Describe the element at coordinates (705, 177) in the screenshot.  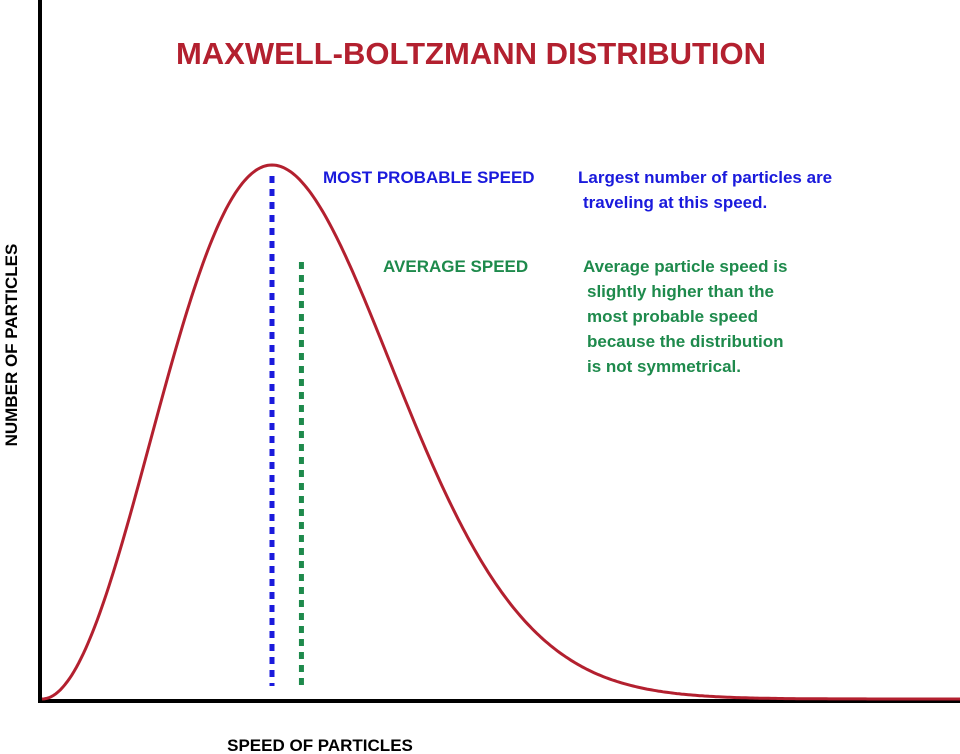
I see `most-probable-note-line: Largest number of particles are` at that location.